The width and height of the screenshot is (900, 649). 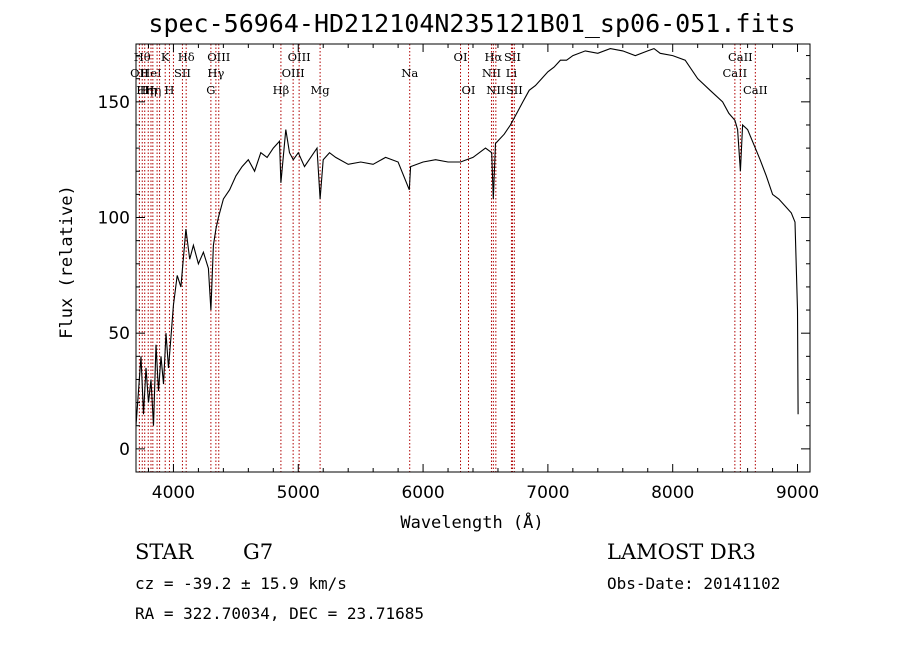 I want to click on redshift-cz: cz = -39.2 ± 15.9 km/s, so click(x=241, y=583).